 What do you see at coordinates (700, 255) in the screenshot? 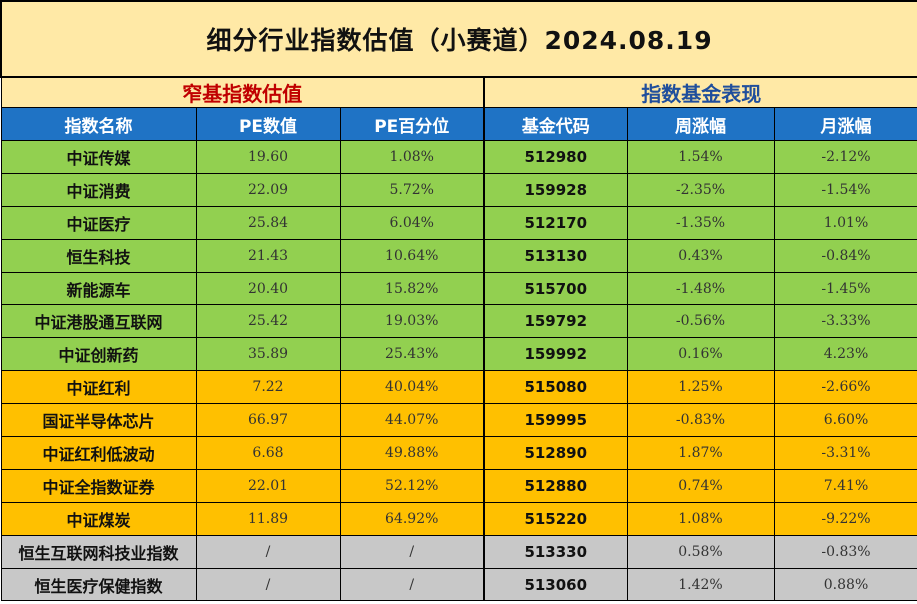
I see `weekly-change-cell: 0.43%` at bounding box center [700, 255].